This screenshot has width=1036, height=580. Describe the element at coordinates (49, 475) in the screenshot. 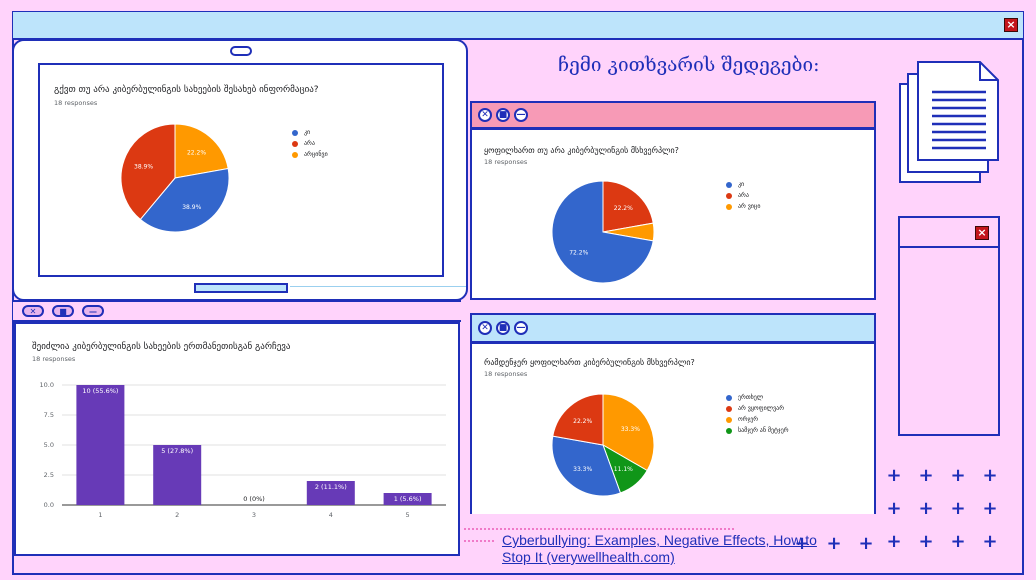

I see `y-tick-label: 2.5` at that location.